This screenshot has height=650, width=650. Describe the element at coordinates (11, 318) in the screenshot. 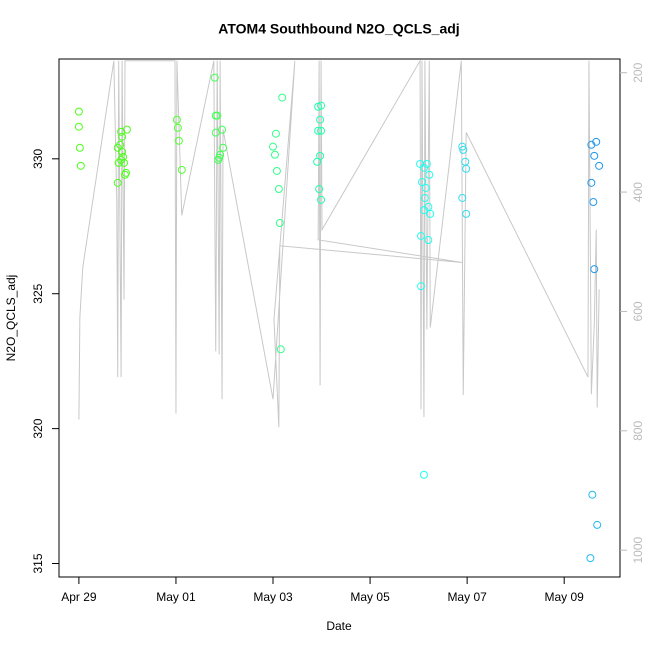

I see `y-axis-label: N2O_QCLS_adj` at that location.